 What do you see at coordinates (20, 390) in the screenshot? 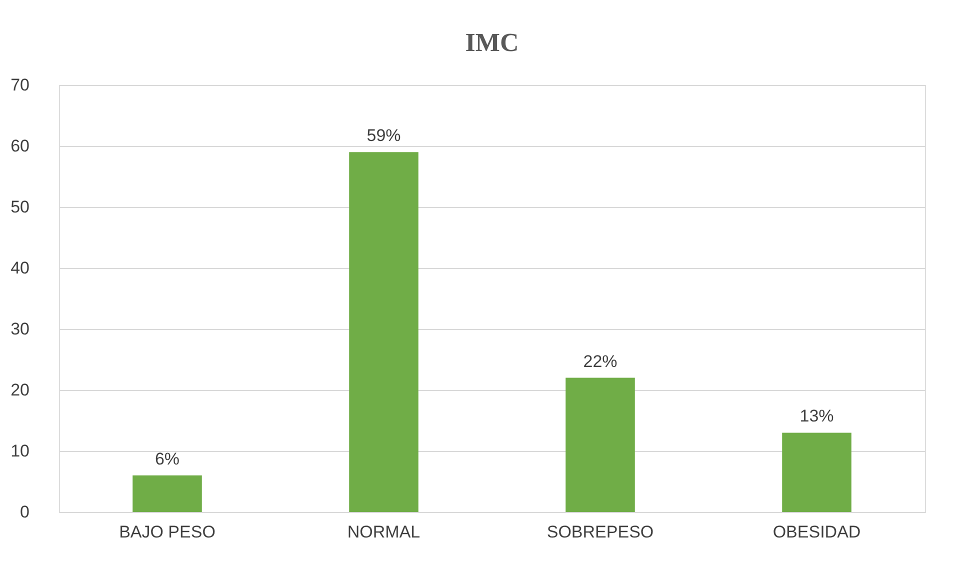
I see `y-tick-label: 20` at bounding box center [20, 390].